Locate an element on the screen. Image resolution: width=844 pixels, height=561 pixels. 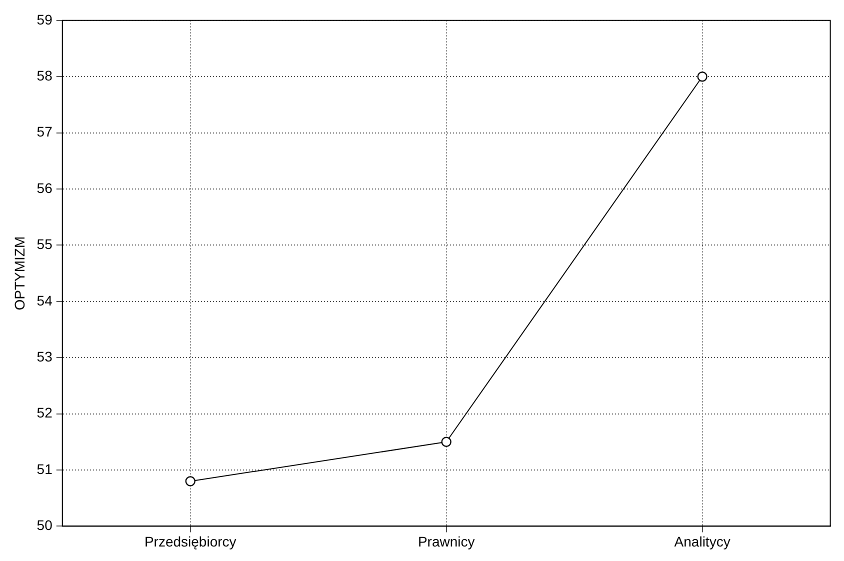
x-tick-label: Przedsiębiorcy is located at coordinates (190, 541).